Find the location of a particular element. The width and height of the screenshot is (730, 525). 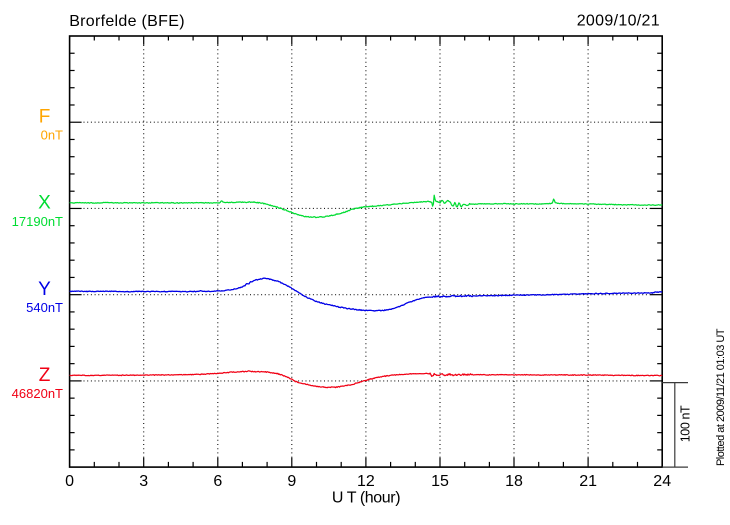

svg-text: U T (hour) is located at coordinates (366, 498).